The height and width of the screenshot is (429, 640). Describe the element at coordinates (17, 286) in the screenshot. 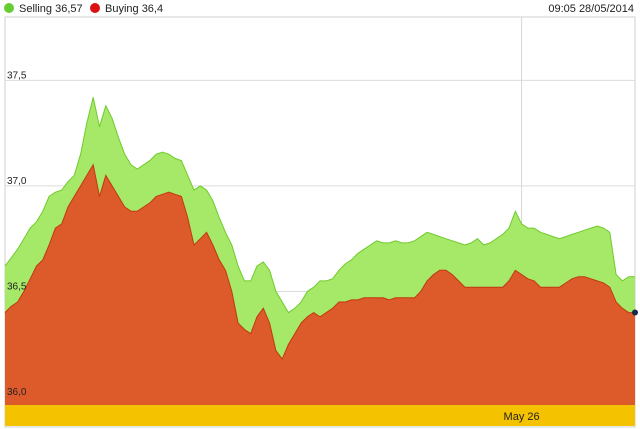

I see `y-tick-label: 36,5` at that location.